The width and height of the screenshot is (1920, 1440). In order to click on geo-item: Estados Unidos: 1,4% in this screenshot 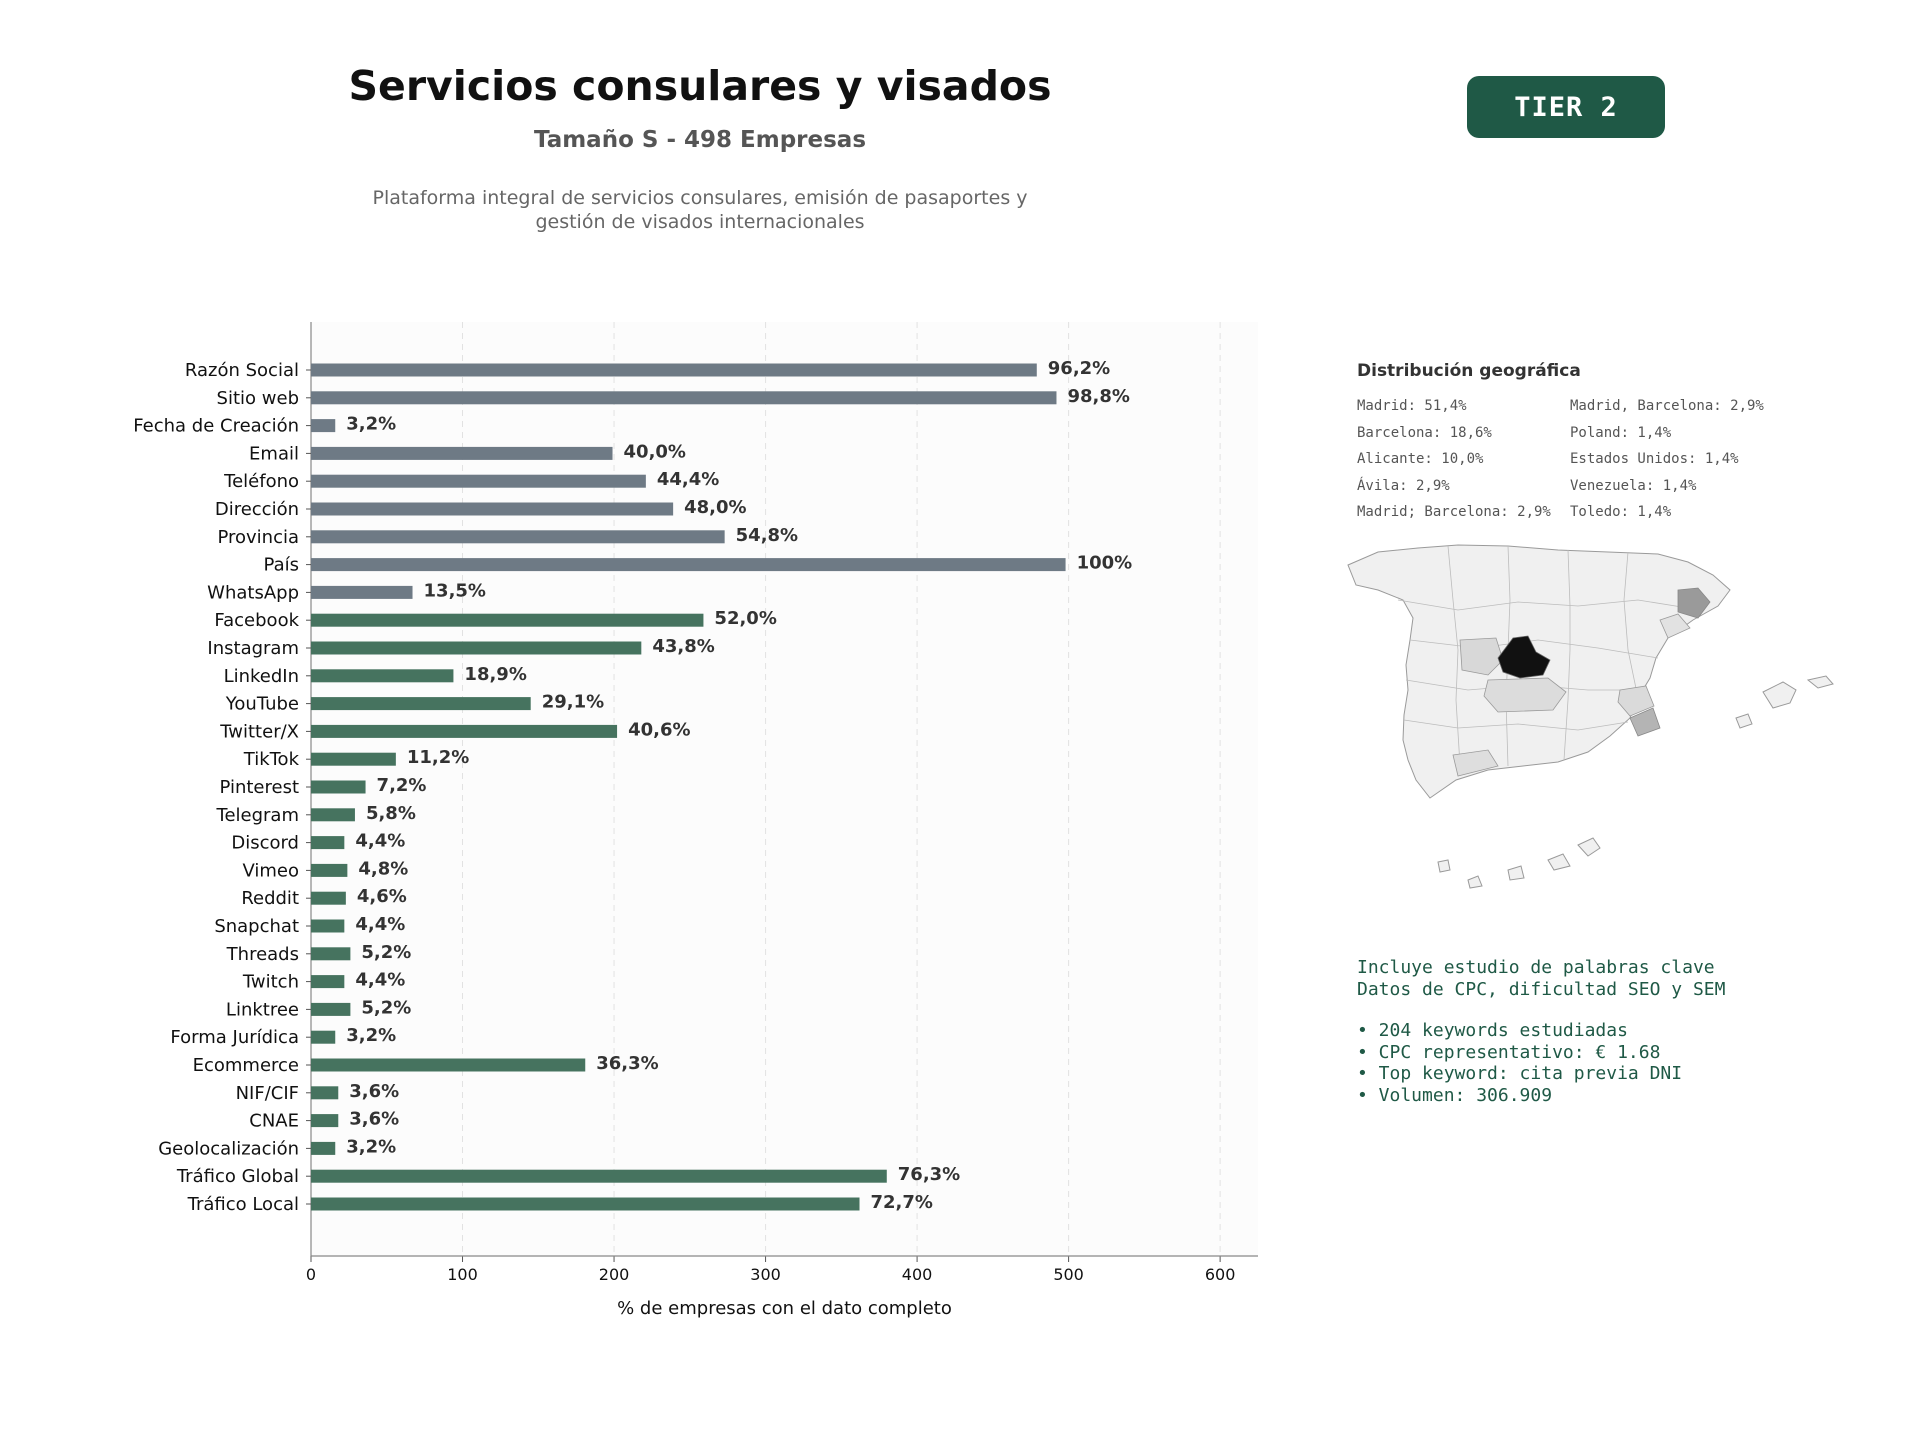, I will do `click(1654, 459)`.